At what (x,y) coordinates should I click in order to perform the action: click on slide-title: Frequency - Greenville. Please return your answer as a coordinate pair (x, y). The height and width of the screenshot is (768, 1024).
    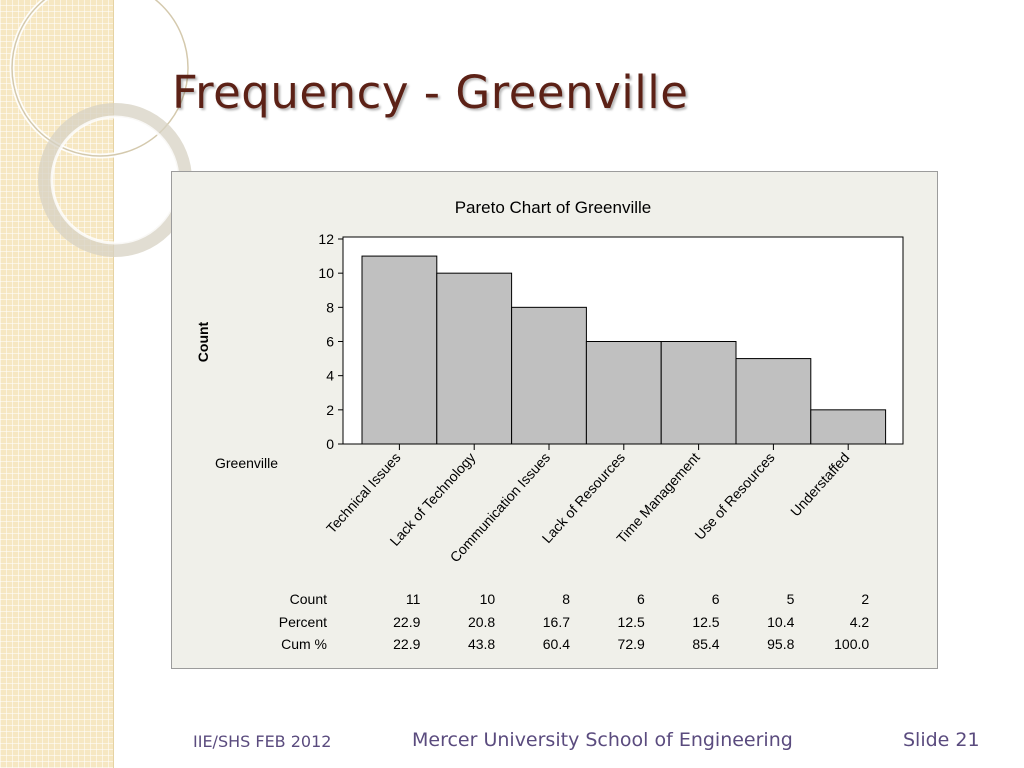
    Looking at the image, I should click on (430, 92).